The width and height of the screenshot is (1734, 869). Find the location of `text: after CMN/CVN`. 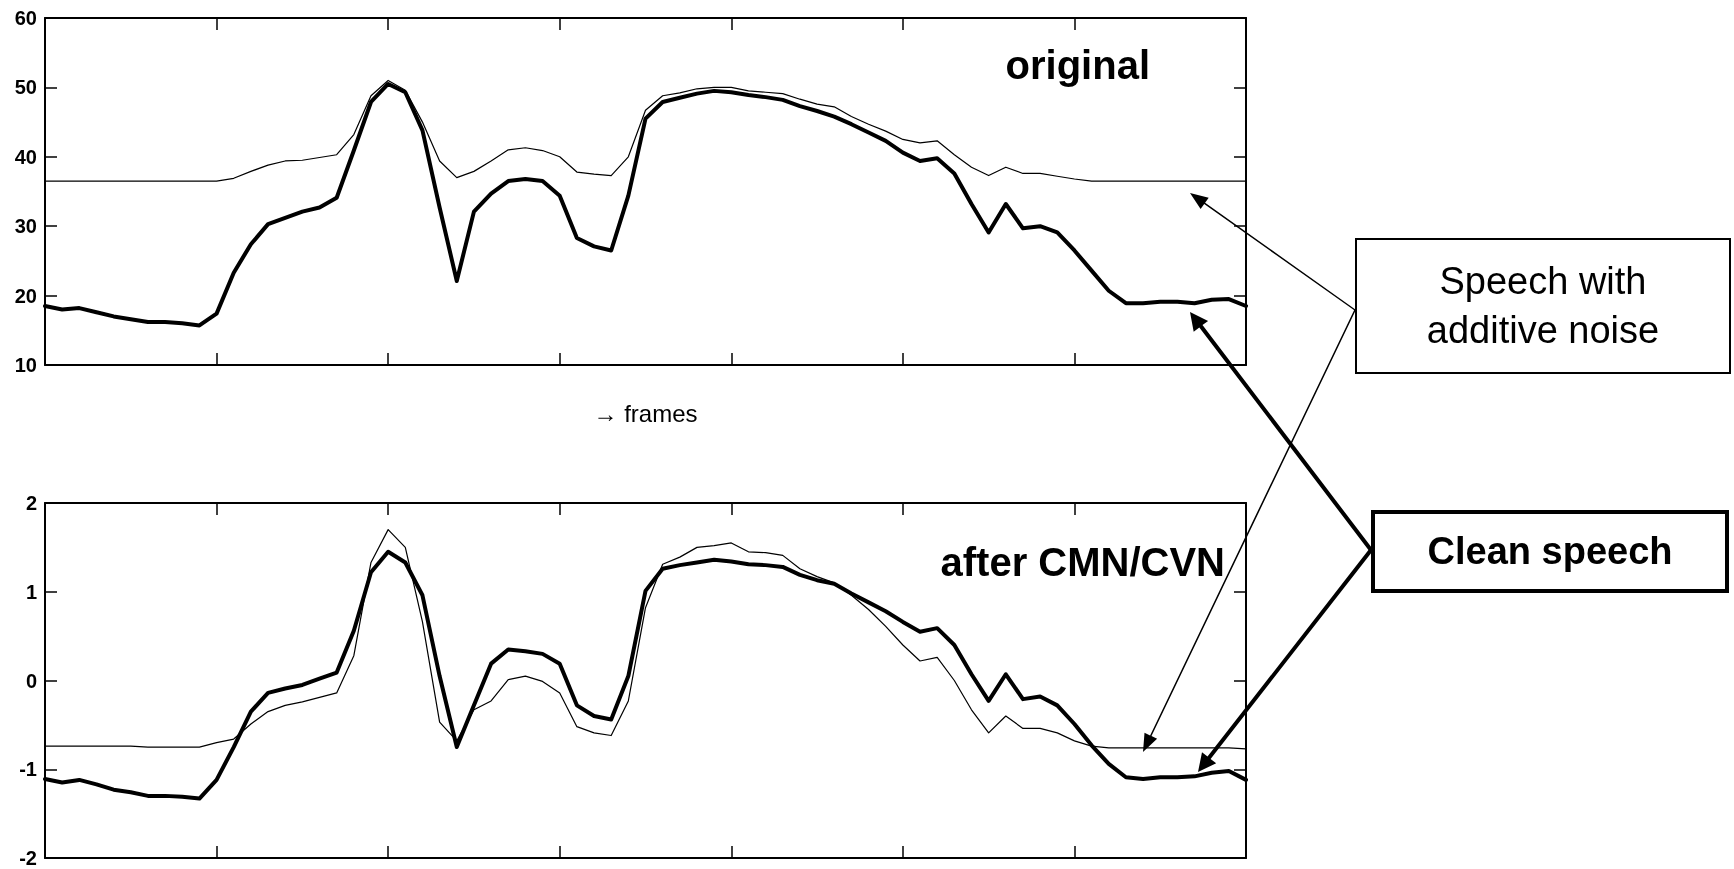

text: after CMN/CVN is located at coordinates (1083, 562).